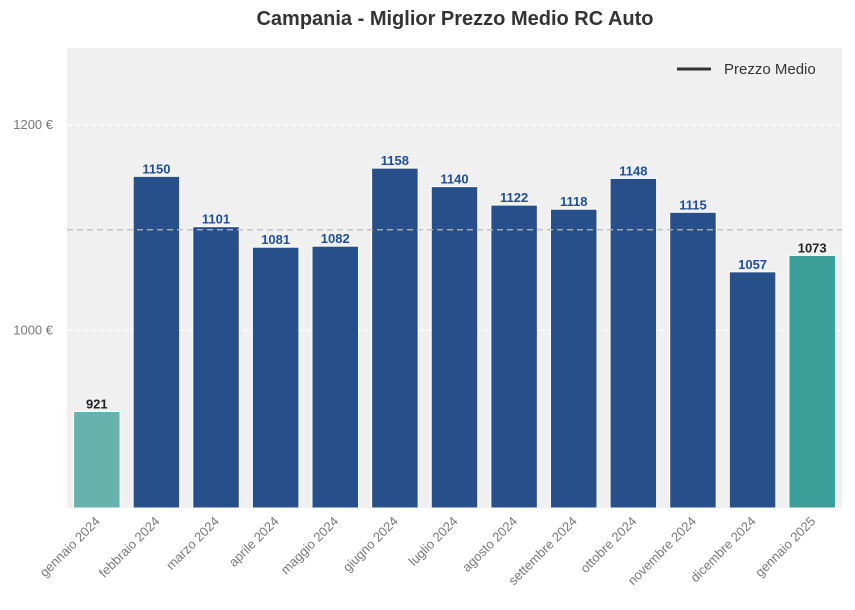  What do you see at coordinates (693, 204) in the screenshot?
I see `data-label: 1115` at bounding box center [693, 204].